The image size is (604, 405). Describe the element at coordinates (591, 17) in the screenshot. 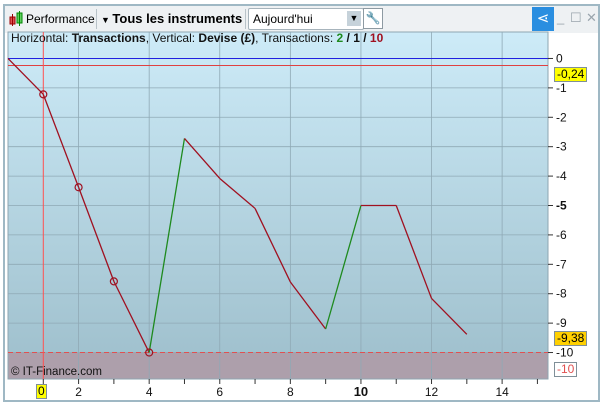

I see `close-icon: ✕` at that location.